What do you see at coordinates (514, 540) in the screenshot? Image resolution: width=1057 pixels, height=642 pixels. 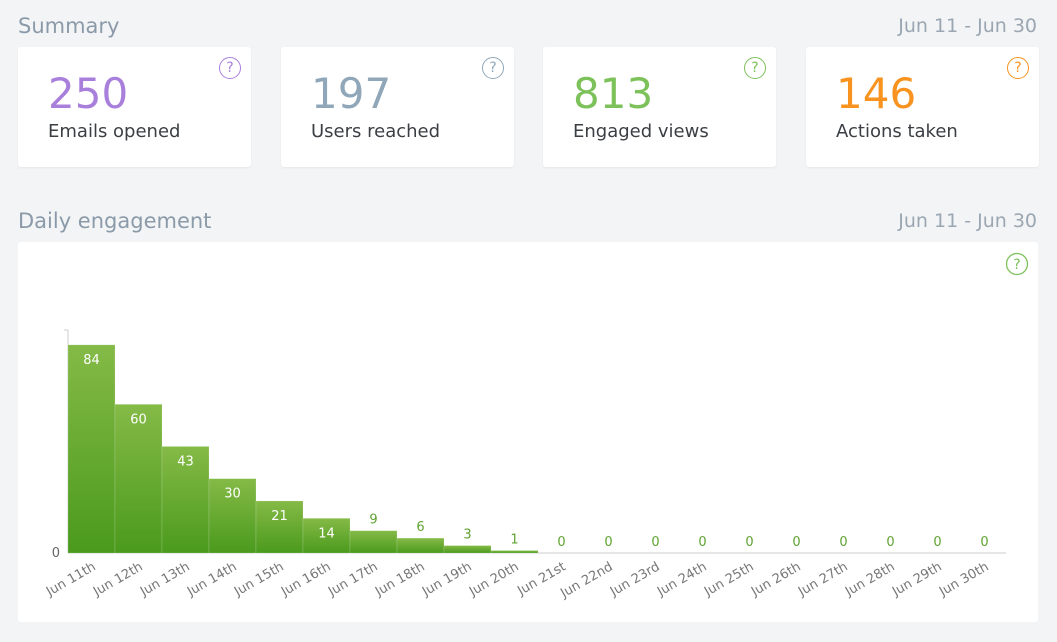 I see `value-label: 1` at bounding box center [514, 540].